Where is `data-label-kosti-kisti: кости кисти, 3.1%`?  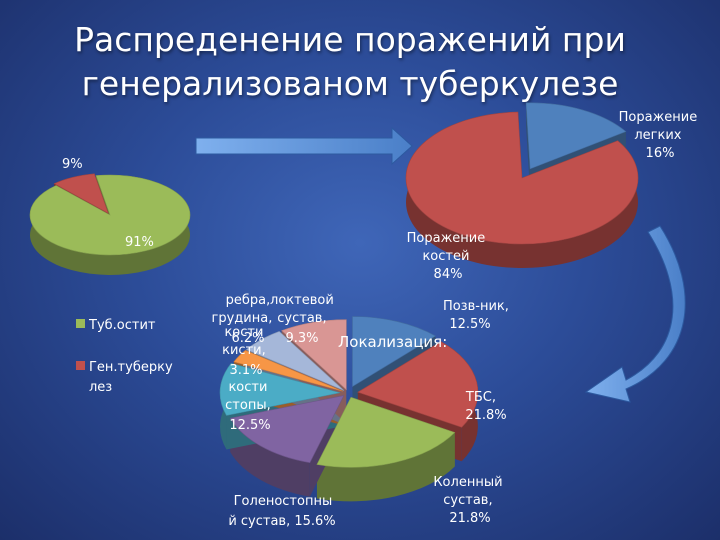
data-label-kosti-kisti: кости кисти, 3.1% is located at coordinates (246, 351).